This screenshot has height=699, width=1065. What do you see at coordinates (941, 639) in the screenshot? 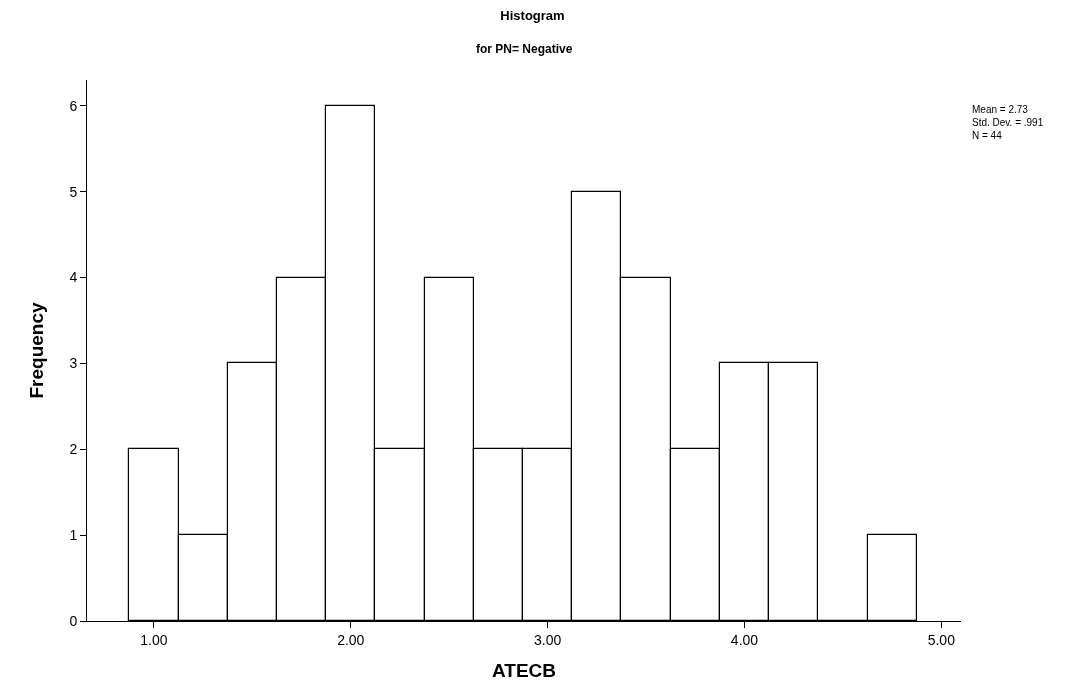
I see `x-tick-label: 5.00` at bounding box center [941, 639].